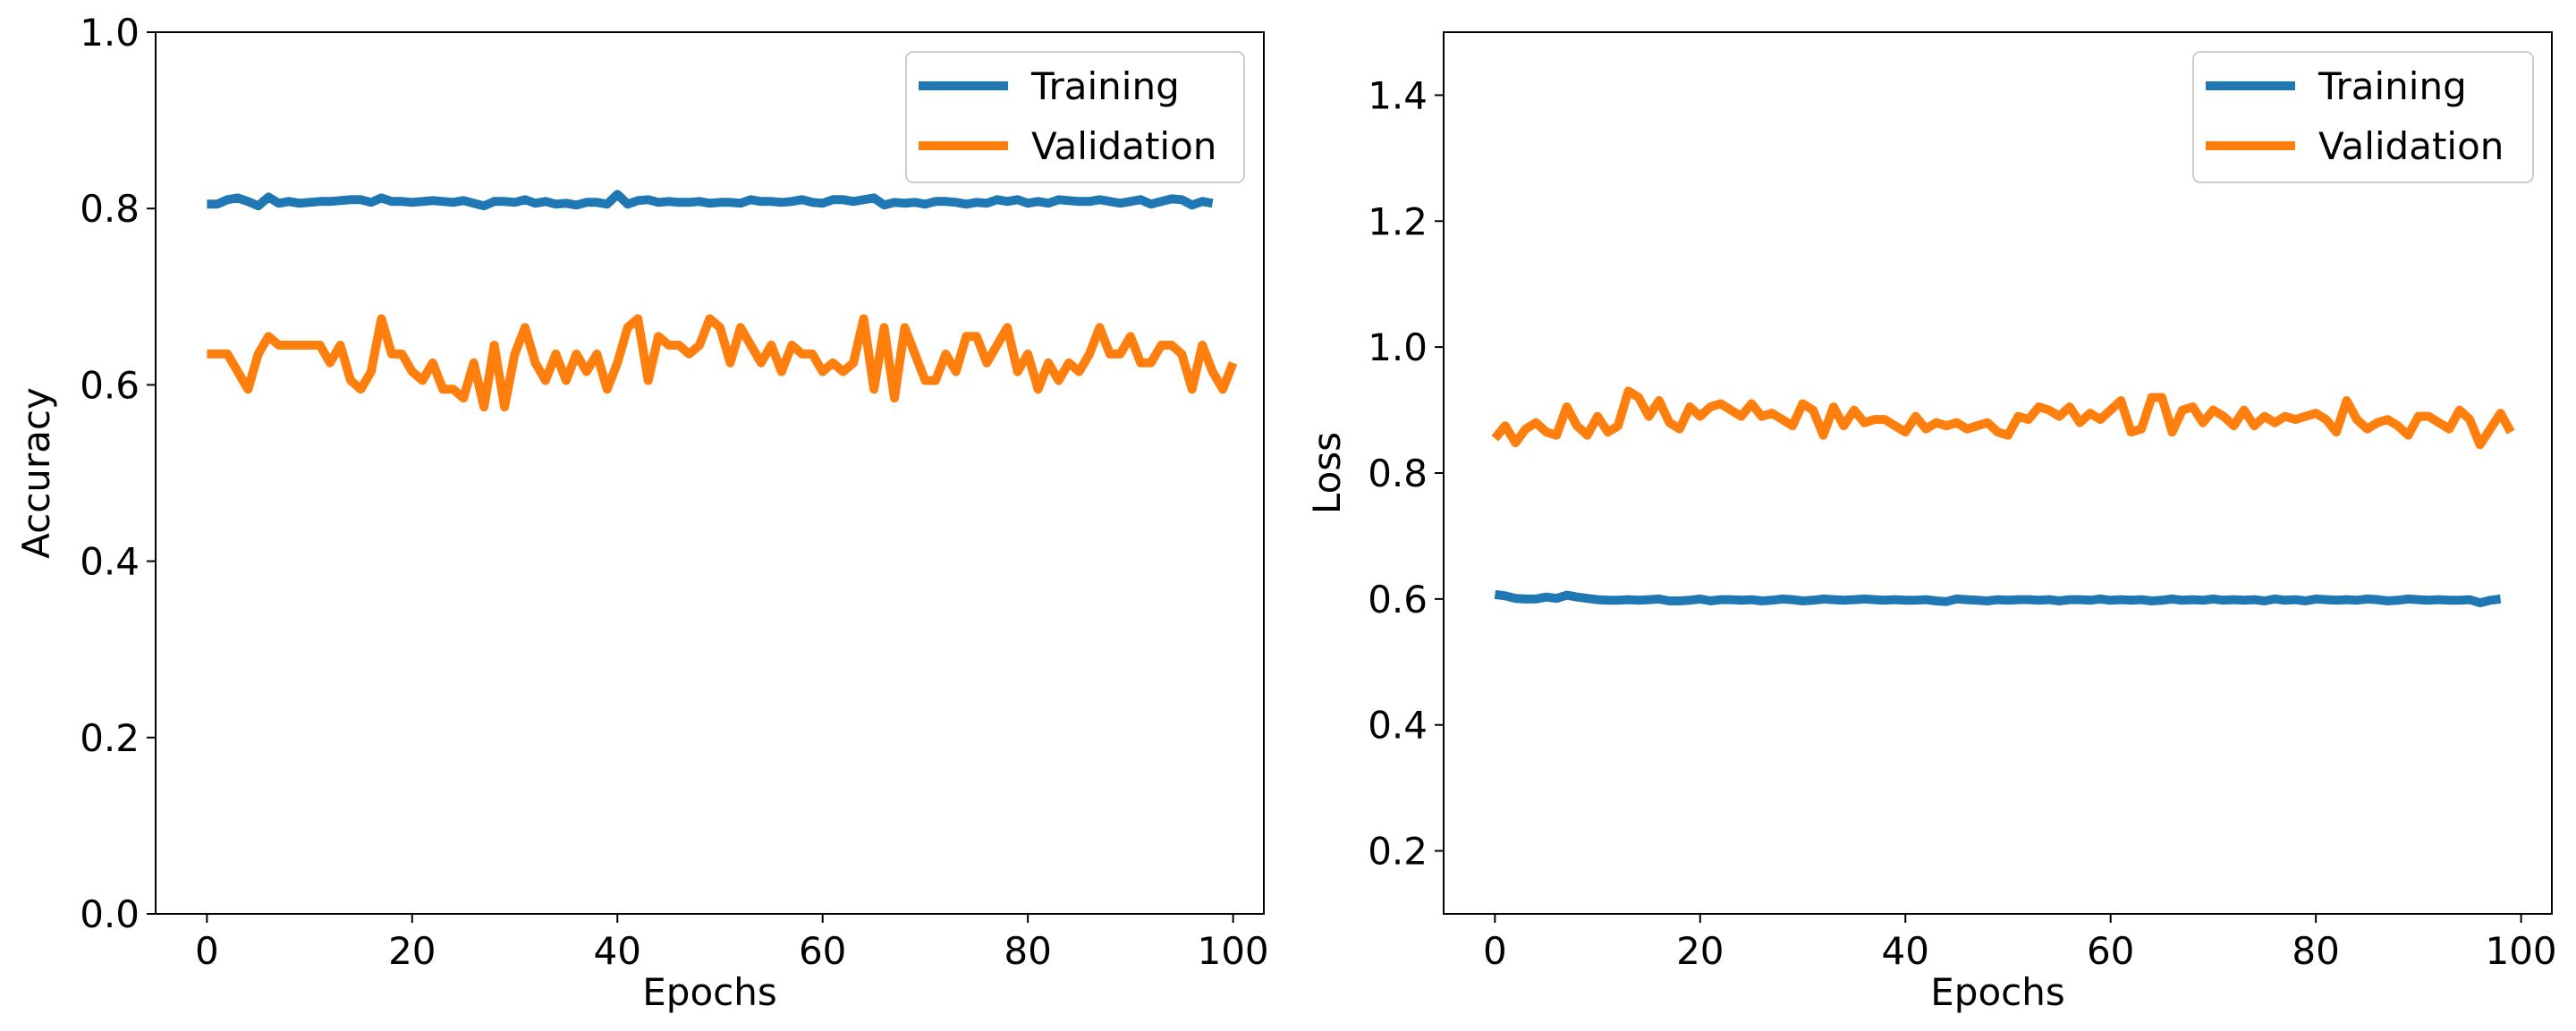 Image resolution: width=2576 pixels, height=1031 pixels. What do you see at coordinates (1327, 473) in the screenshot?
I see `y-axis-label: Loss` at bounding box center [1327, 473].